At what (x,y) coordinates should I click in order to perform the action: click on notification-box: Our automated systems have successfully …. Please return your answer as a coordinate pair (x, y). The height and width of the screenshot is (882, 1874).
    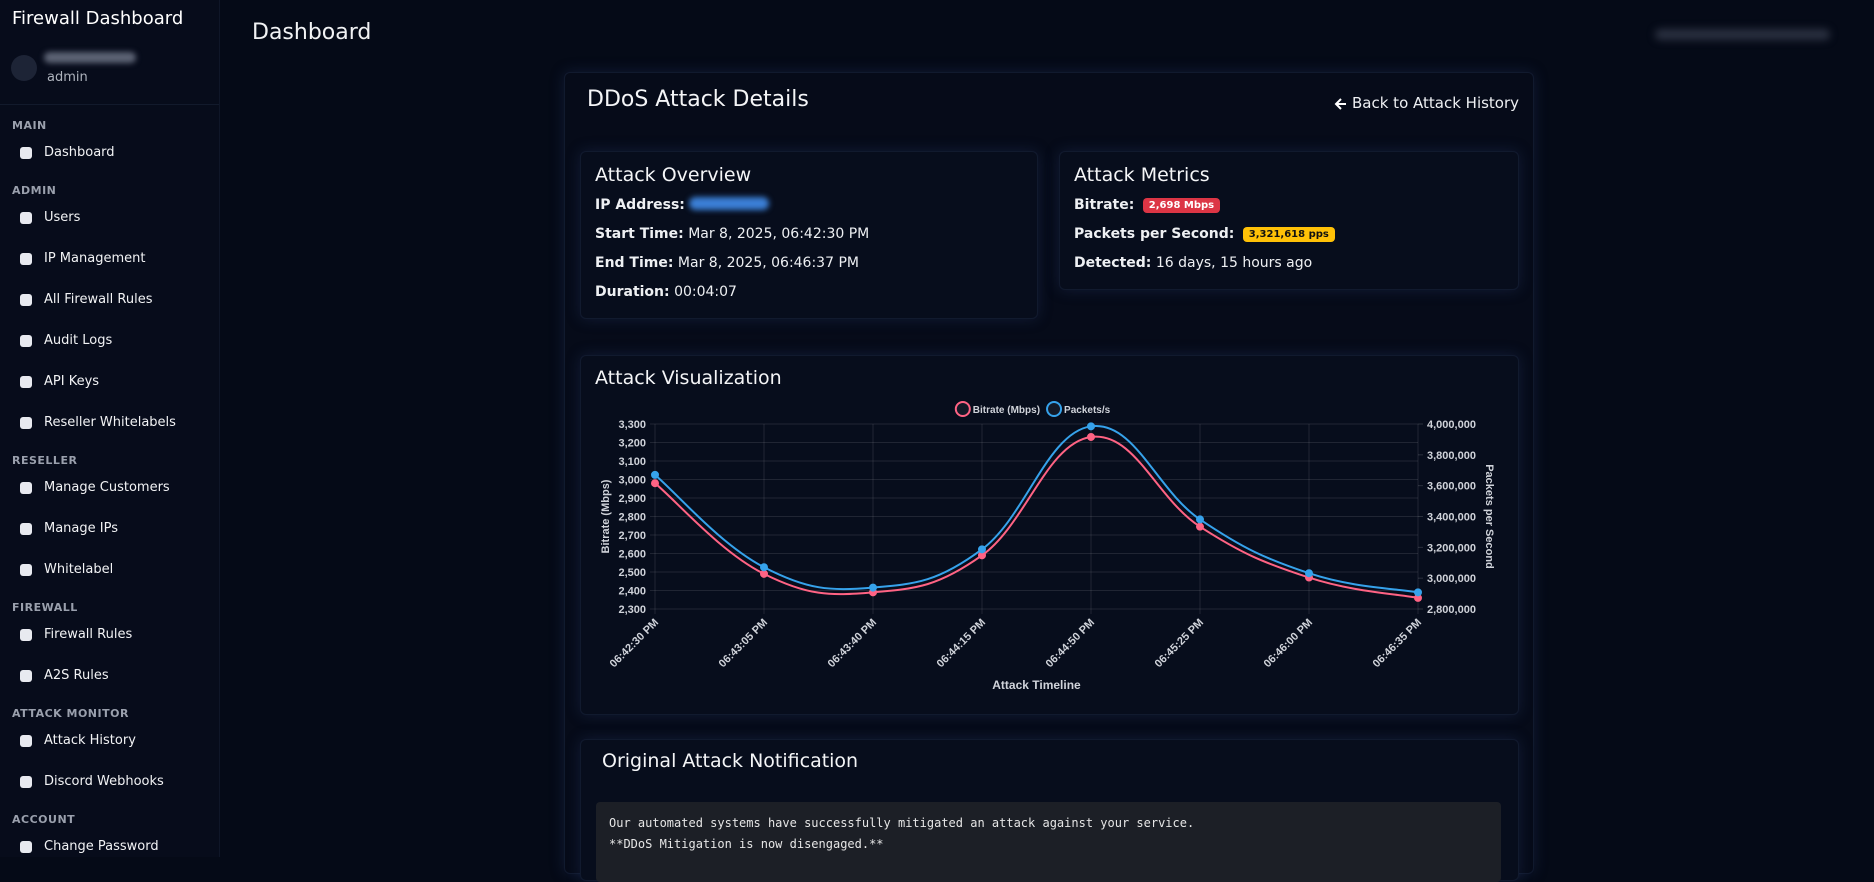
    Looking at the image, I should click on (1048, 842).